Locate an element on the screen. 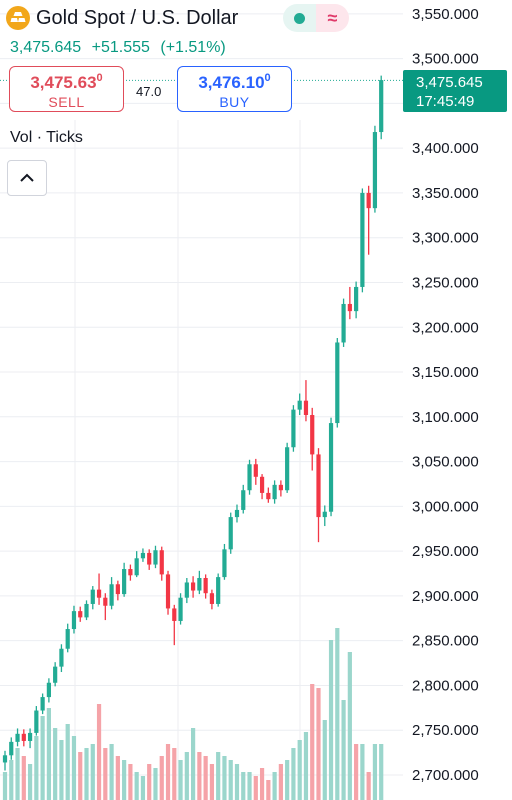 The height and width of the screenshot is (800, 512). sell-button: 3,475.630 SELL is located at coordinates (66, 89).